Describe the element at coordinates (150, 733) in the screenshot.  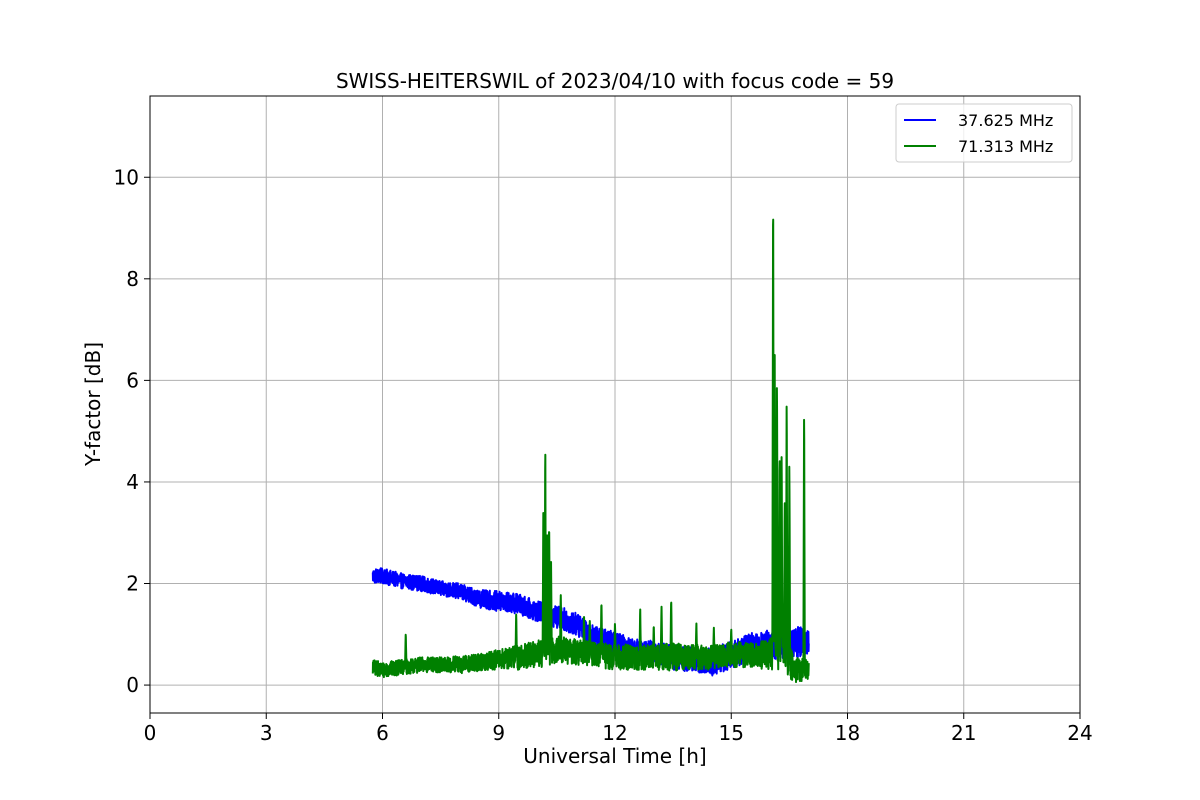
I see `x-tick-label: 0` at that location.